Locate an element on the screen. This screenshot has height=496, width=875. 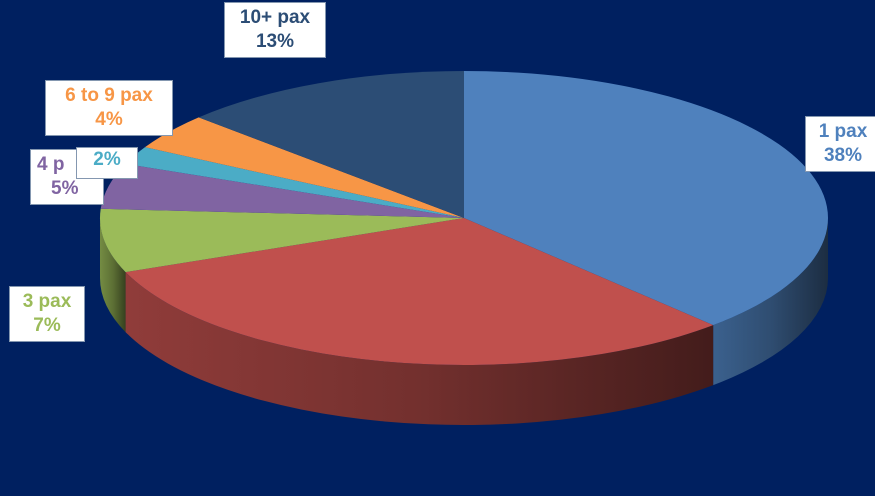
label-1-pax-name: 1 pax is located at coordinates (843, 131).